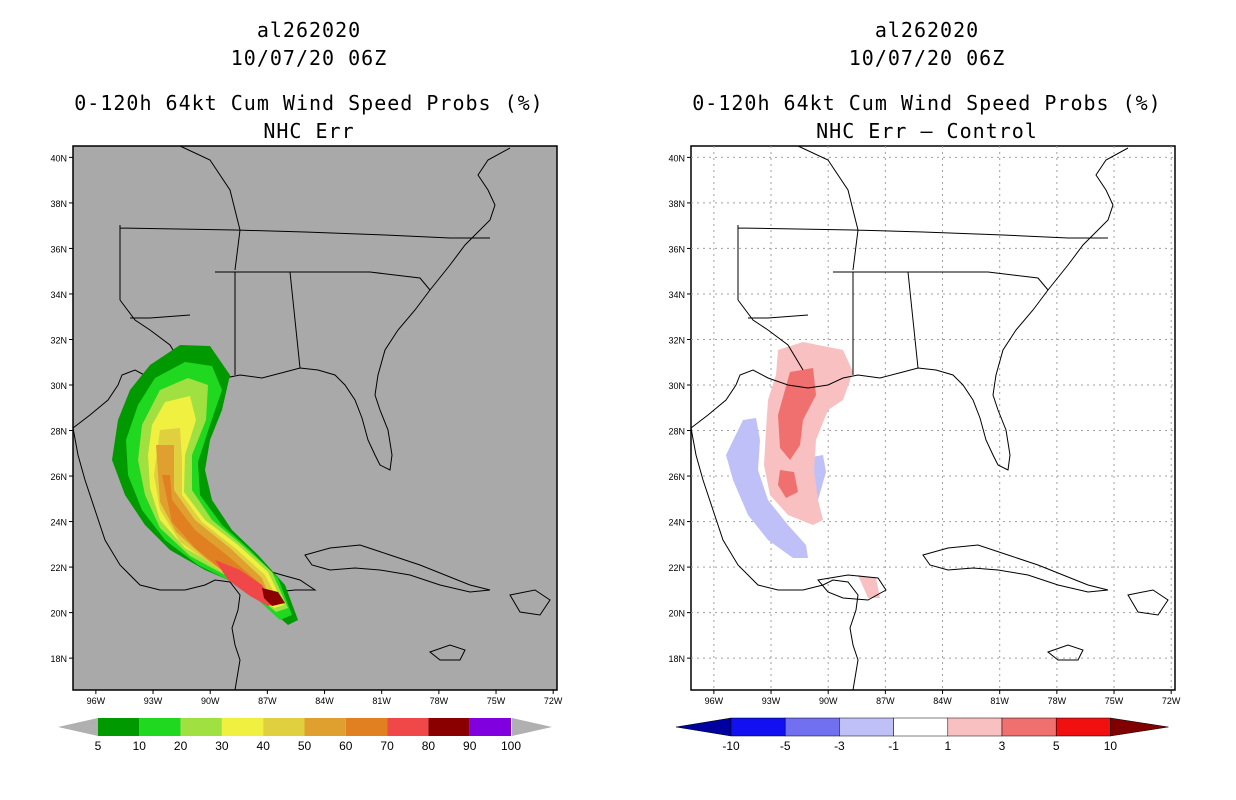 The height and width of the screenshot is (800, 1236). Describe the element at coordinates (927, 103) in the screenshot. I see `right-title: 0-120h 64kt Cum Wind Speed Probs (%)` at that location.